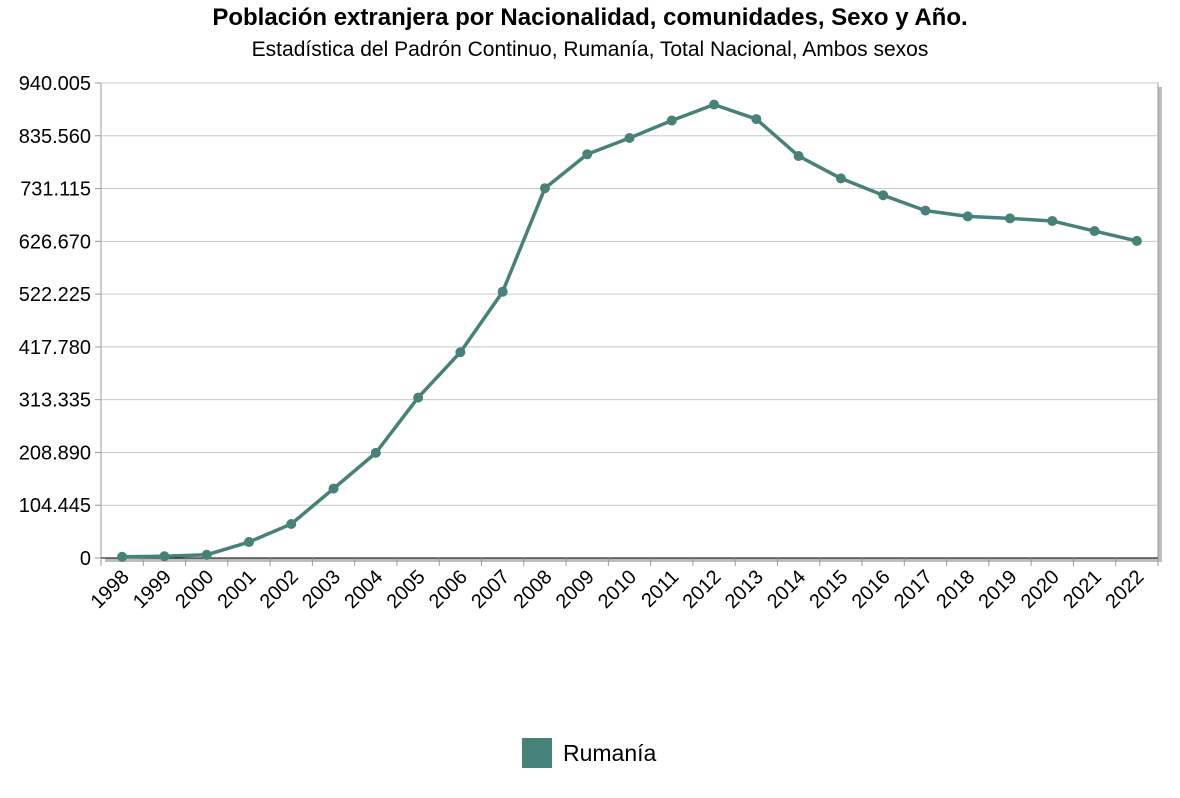 This screenshot has width=1180, height=798. What do you see at coordinates (1082, 589) in the screenshot?
I see `x-tick-label: 2021` at bounding box center [1082, 589].